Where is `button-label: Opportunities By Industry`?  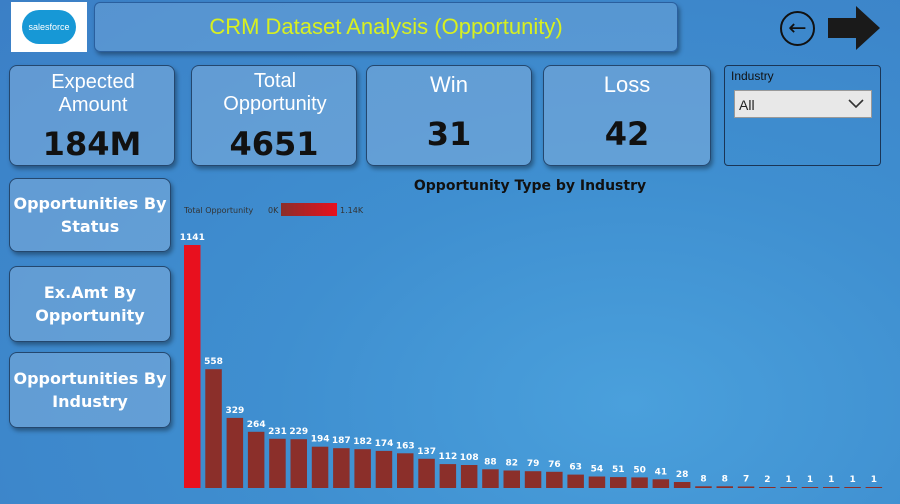
button-label: Opportunities By Industry is located at coordinates (90, 390).